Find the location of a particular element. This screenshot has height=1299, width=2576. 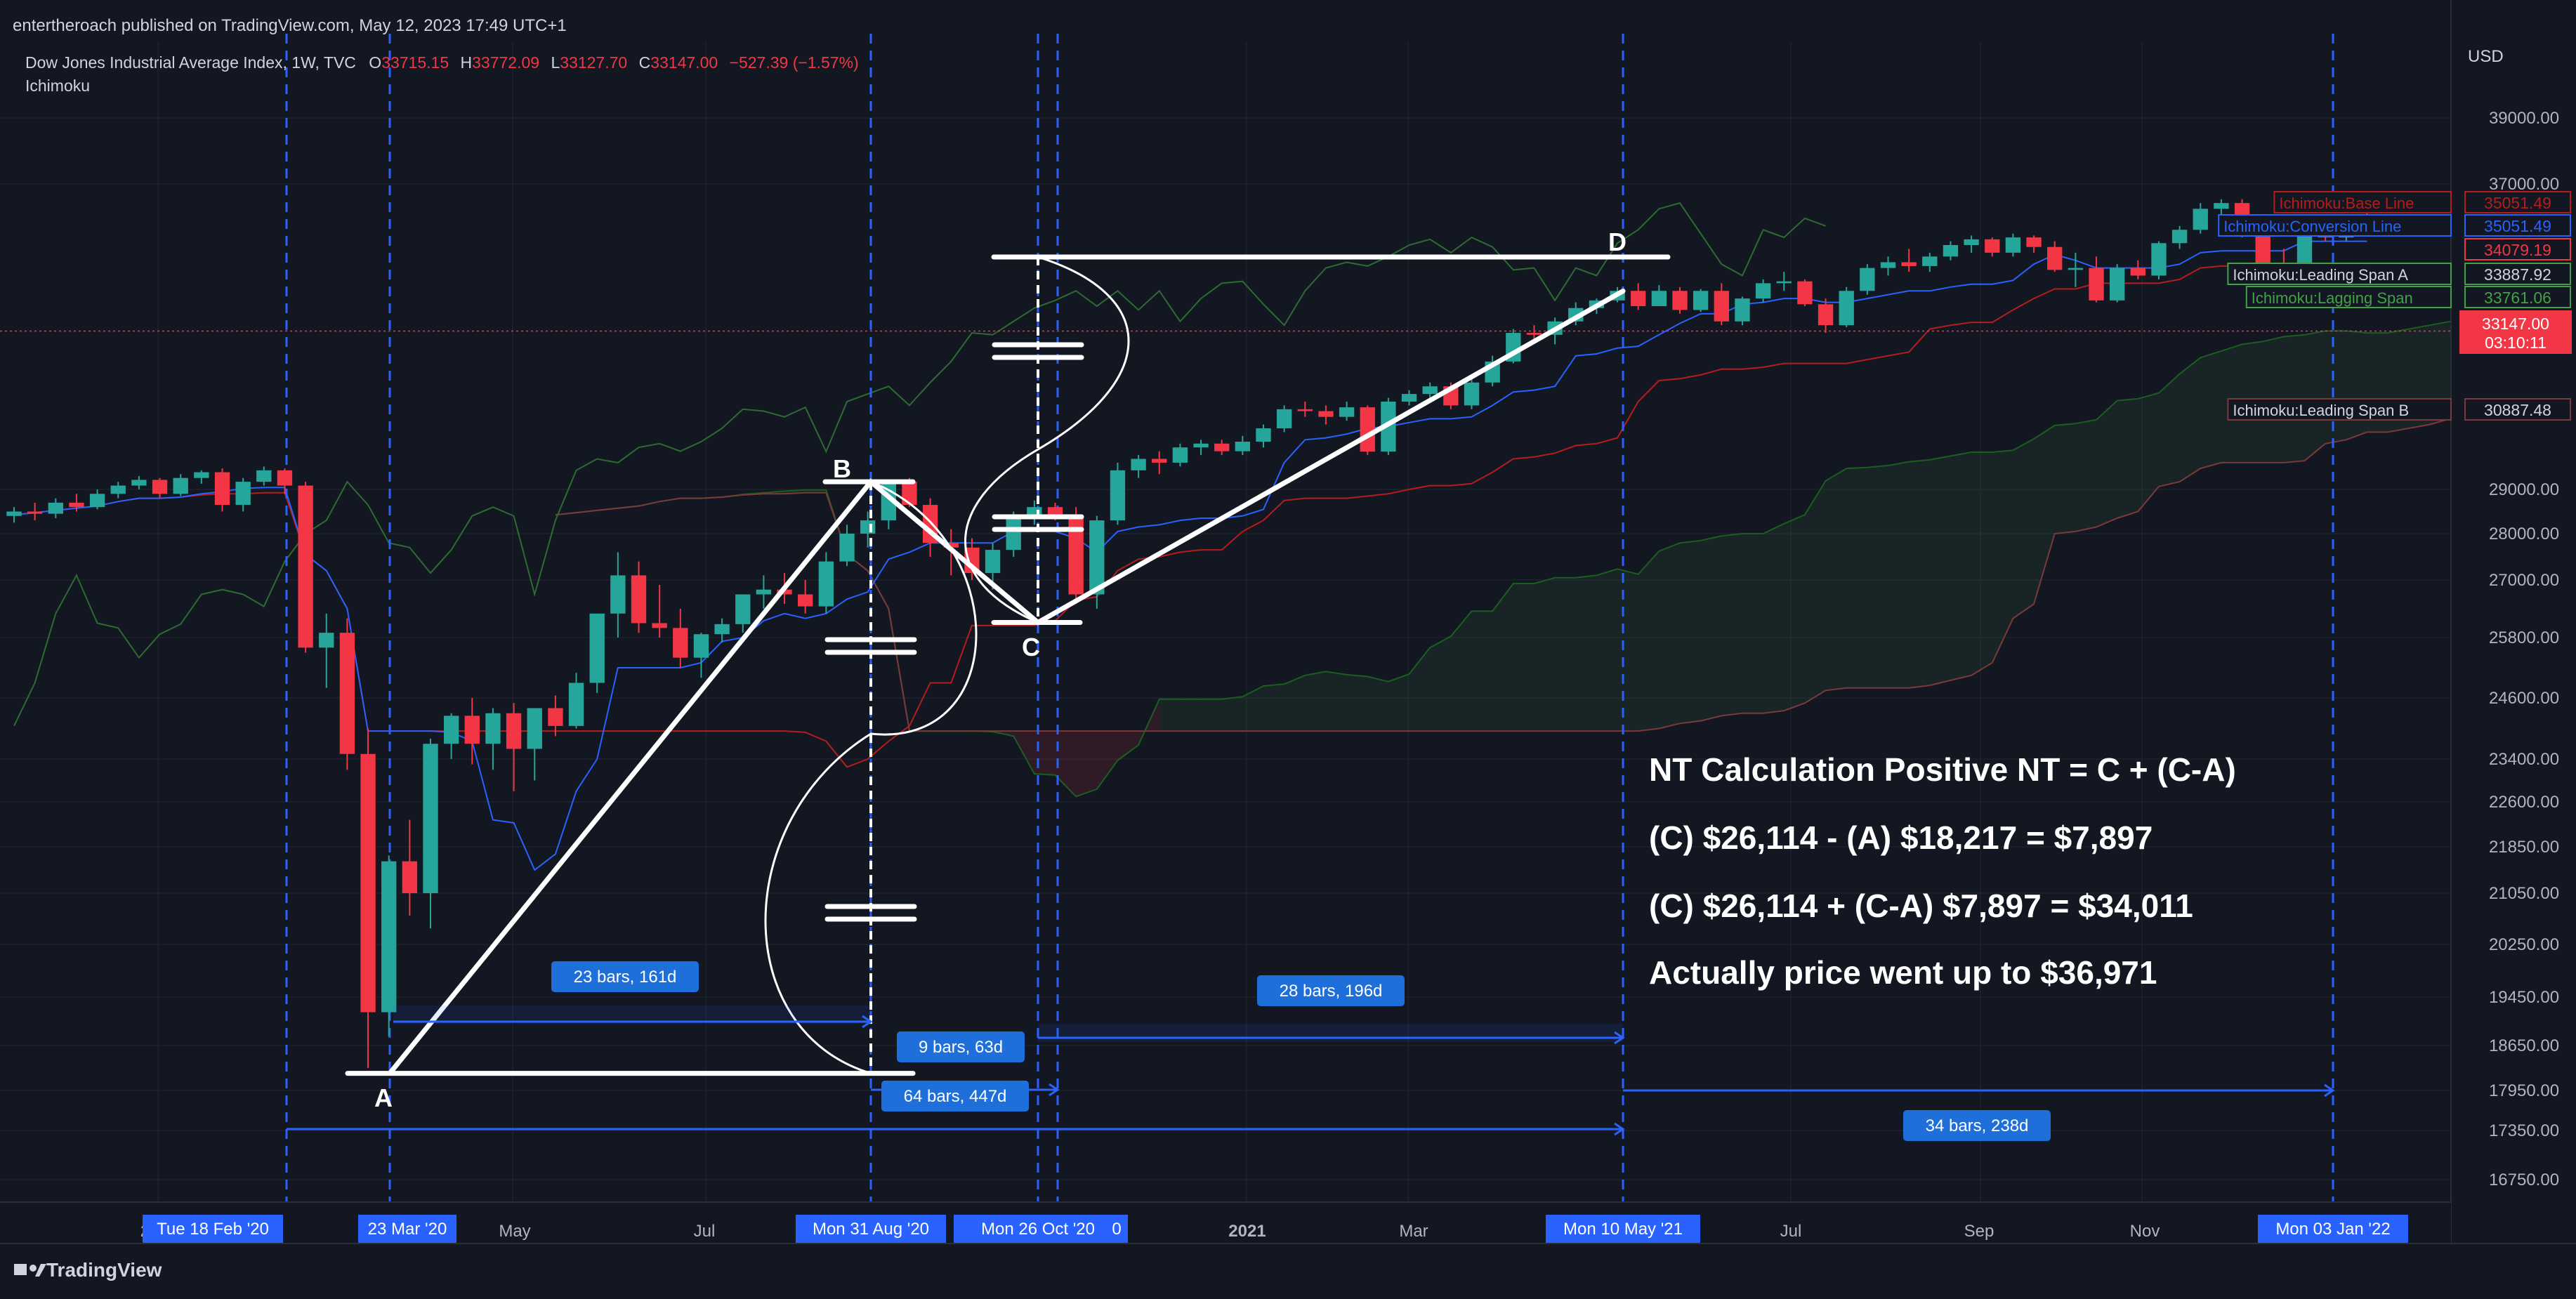

footer-brand: TradingView is located at coordinates (104, 1270).